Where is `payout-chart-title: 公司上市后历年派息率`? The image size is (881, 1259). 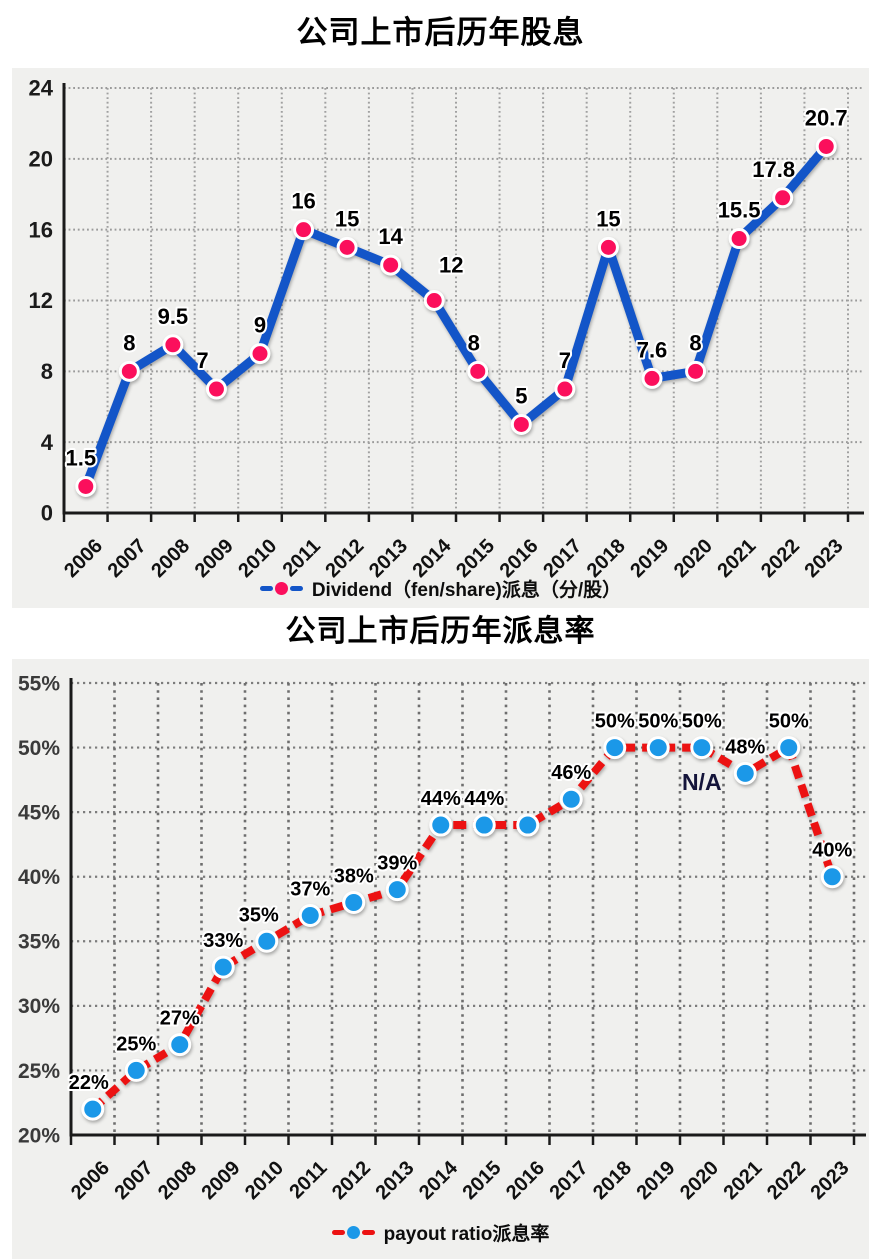 payout-chart-title: 公司上市后历年派息率 is located at coordinates (440, 631).